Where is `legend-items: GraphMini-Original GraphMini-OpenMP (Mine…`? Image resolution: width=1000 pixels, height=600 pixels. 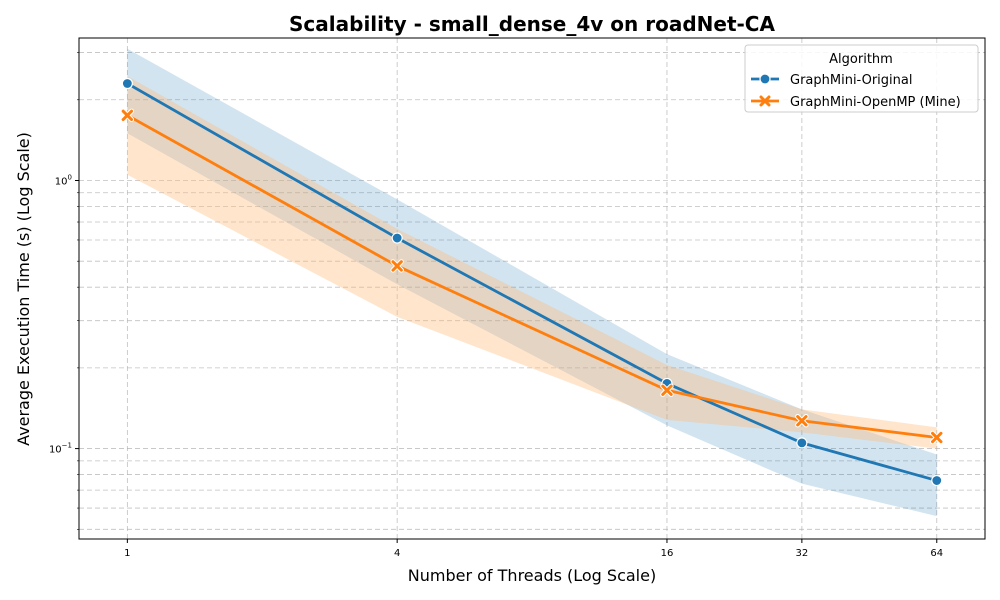 legend-items: GraphMini-Original GraphMini-OpenMP (Mine… is located at coordinates (856, 91).